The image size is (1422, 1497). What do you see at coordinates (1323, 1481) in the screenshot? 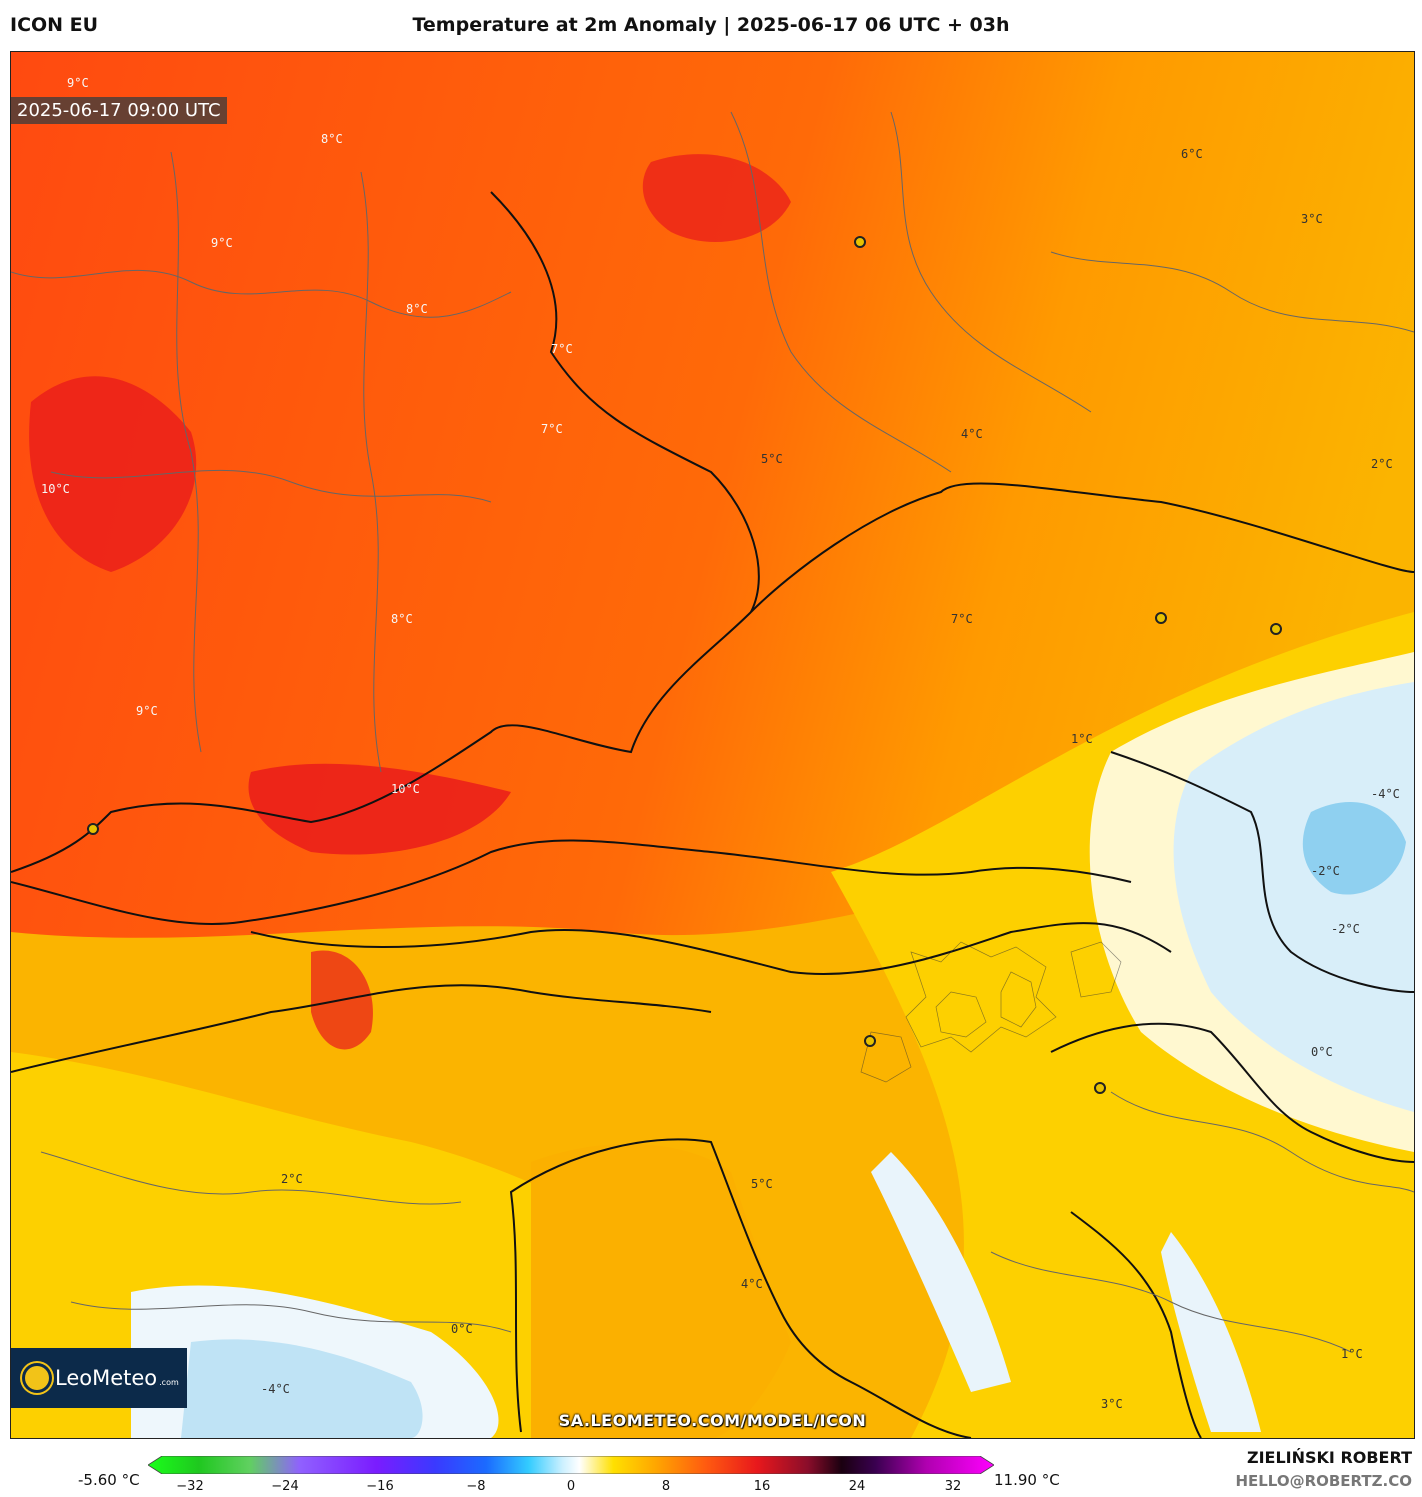
I see `author-email: HELLO@ROBERTZ.CO` at bounding box center [1323, 1481].